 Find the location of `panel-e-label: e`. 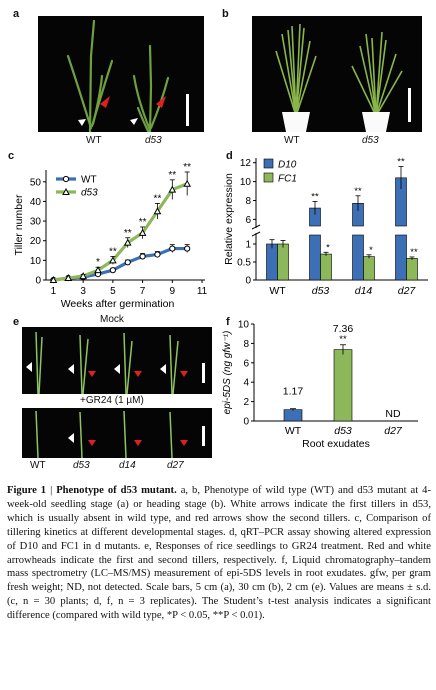

panel-e-label: e is located at coordinates (16, 322).